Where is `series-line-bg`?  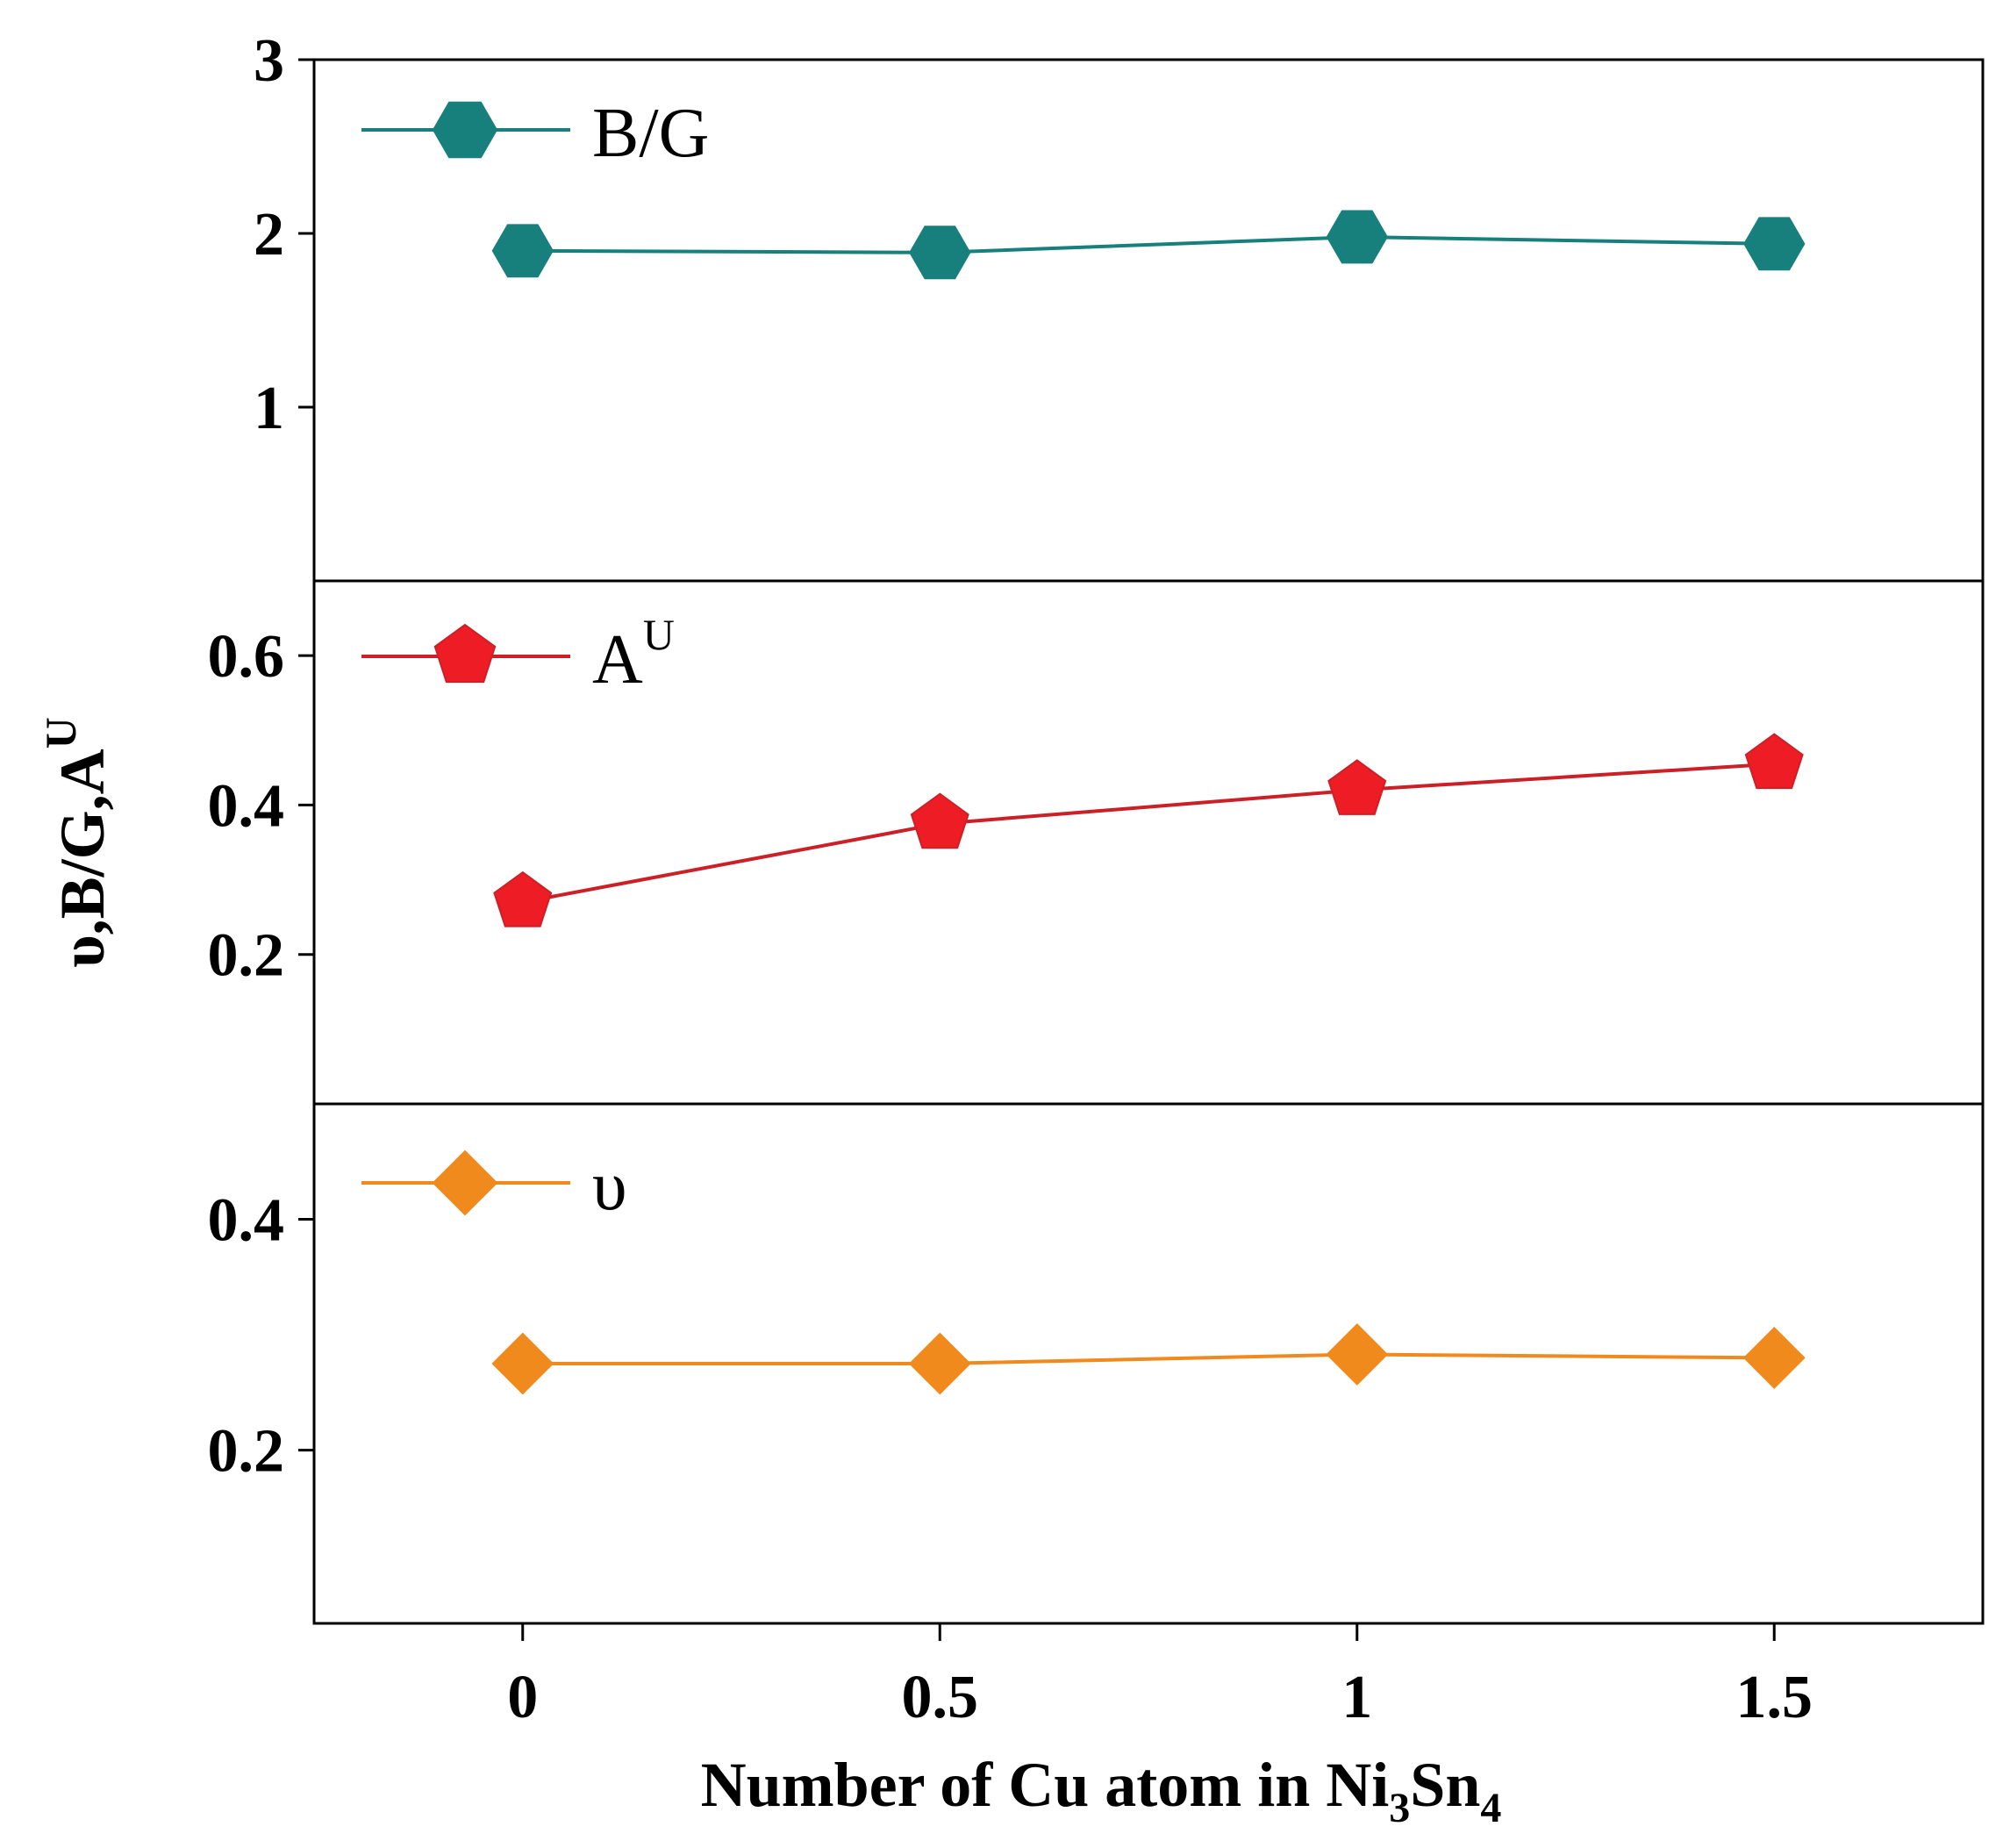
series-line-bg is located at coordinates (1148, 244).